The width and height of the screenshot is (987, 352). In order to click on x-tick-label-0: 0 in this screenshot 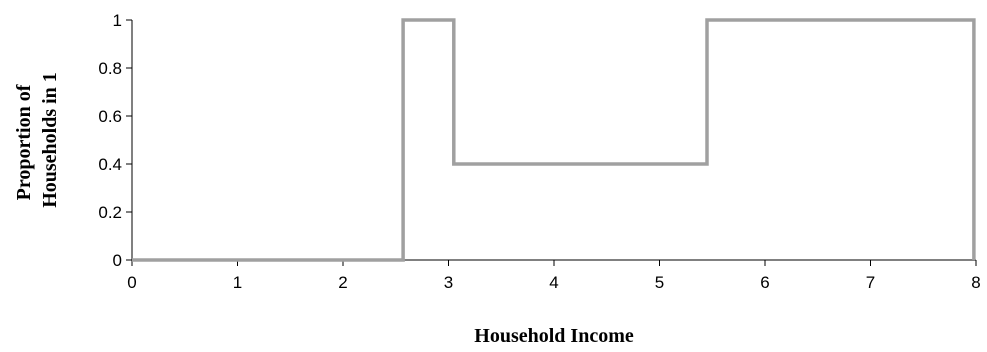, I will do `click(131, 282)`.